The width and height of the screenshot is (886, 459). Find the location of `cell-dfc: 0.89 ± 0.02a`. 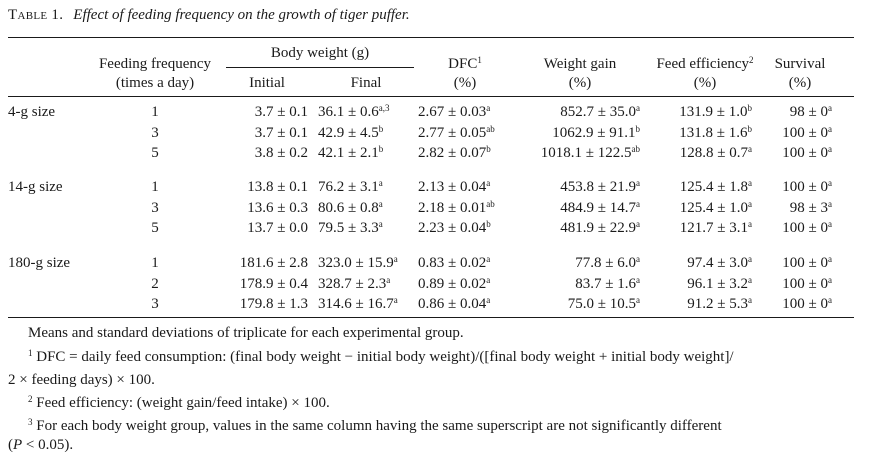

cell-dfc: 0.89 ± 0.02a is located at coordinates (454, 283).